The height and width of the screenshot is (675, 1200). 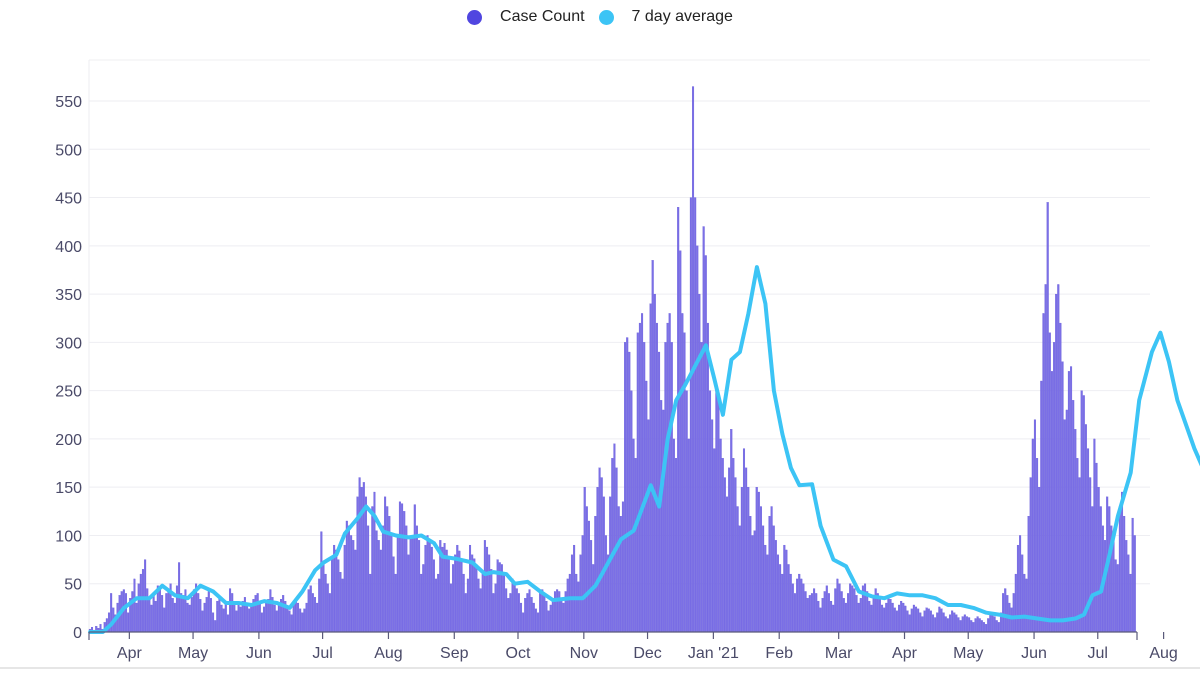 I want to click on x-tick-label: Apr, so click(x=905, y=653).